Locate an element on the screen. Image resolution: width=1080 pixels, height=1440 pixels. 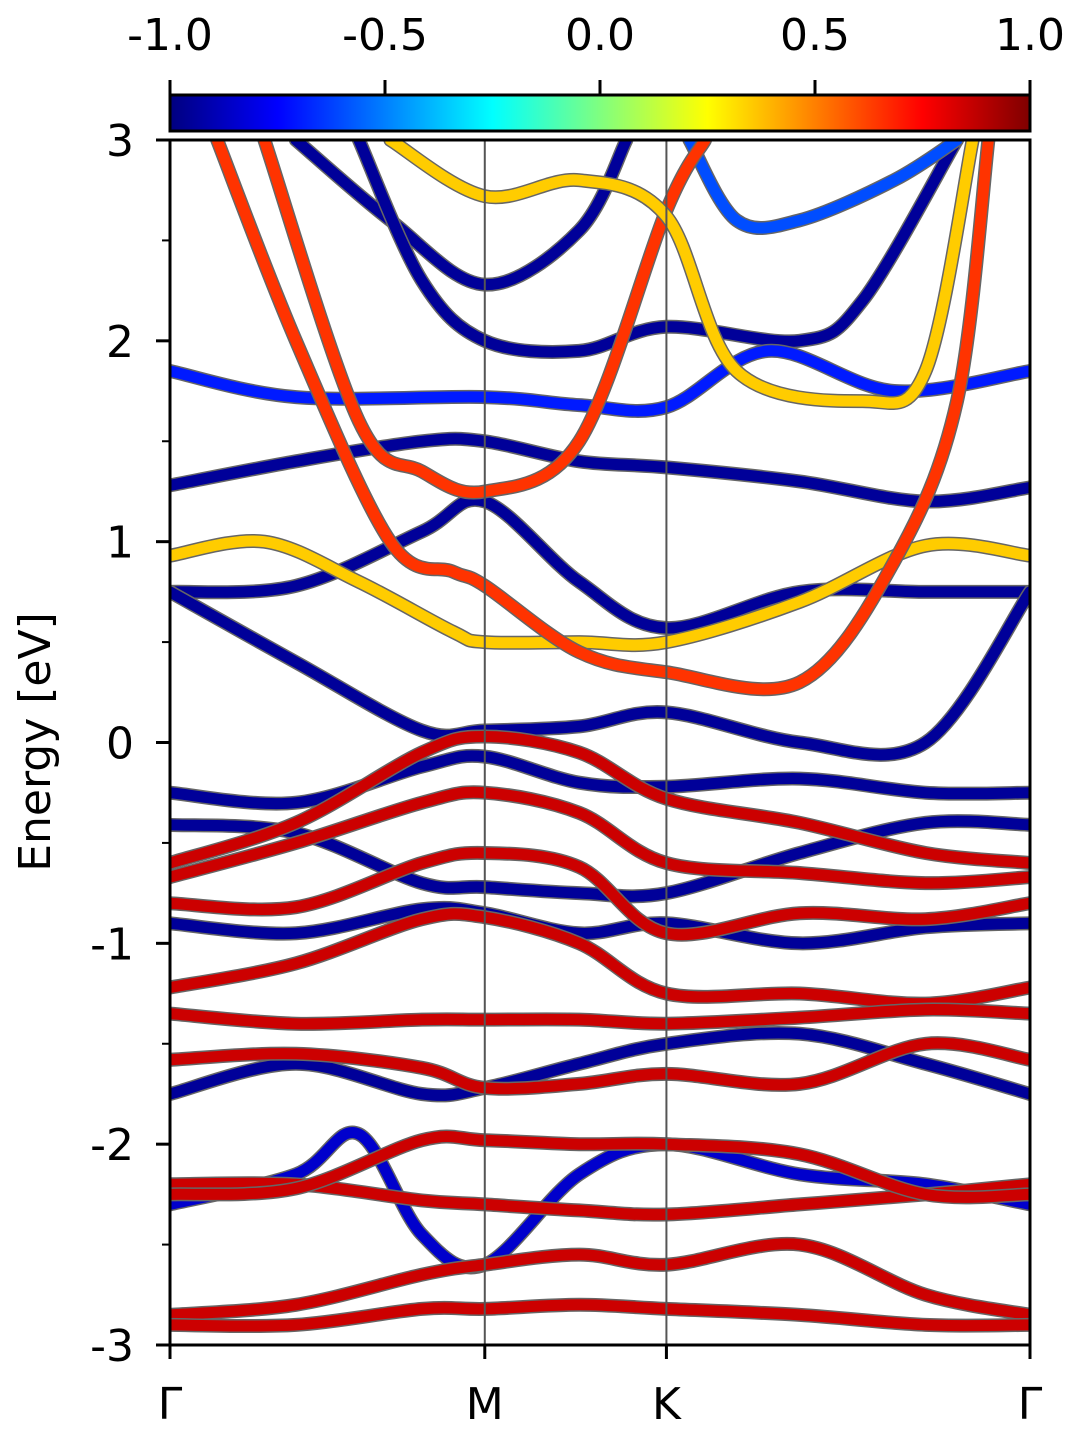
x-tick-label: K is located at coordinates (667, 1404).